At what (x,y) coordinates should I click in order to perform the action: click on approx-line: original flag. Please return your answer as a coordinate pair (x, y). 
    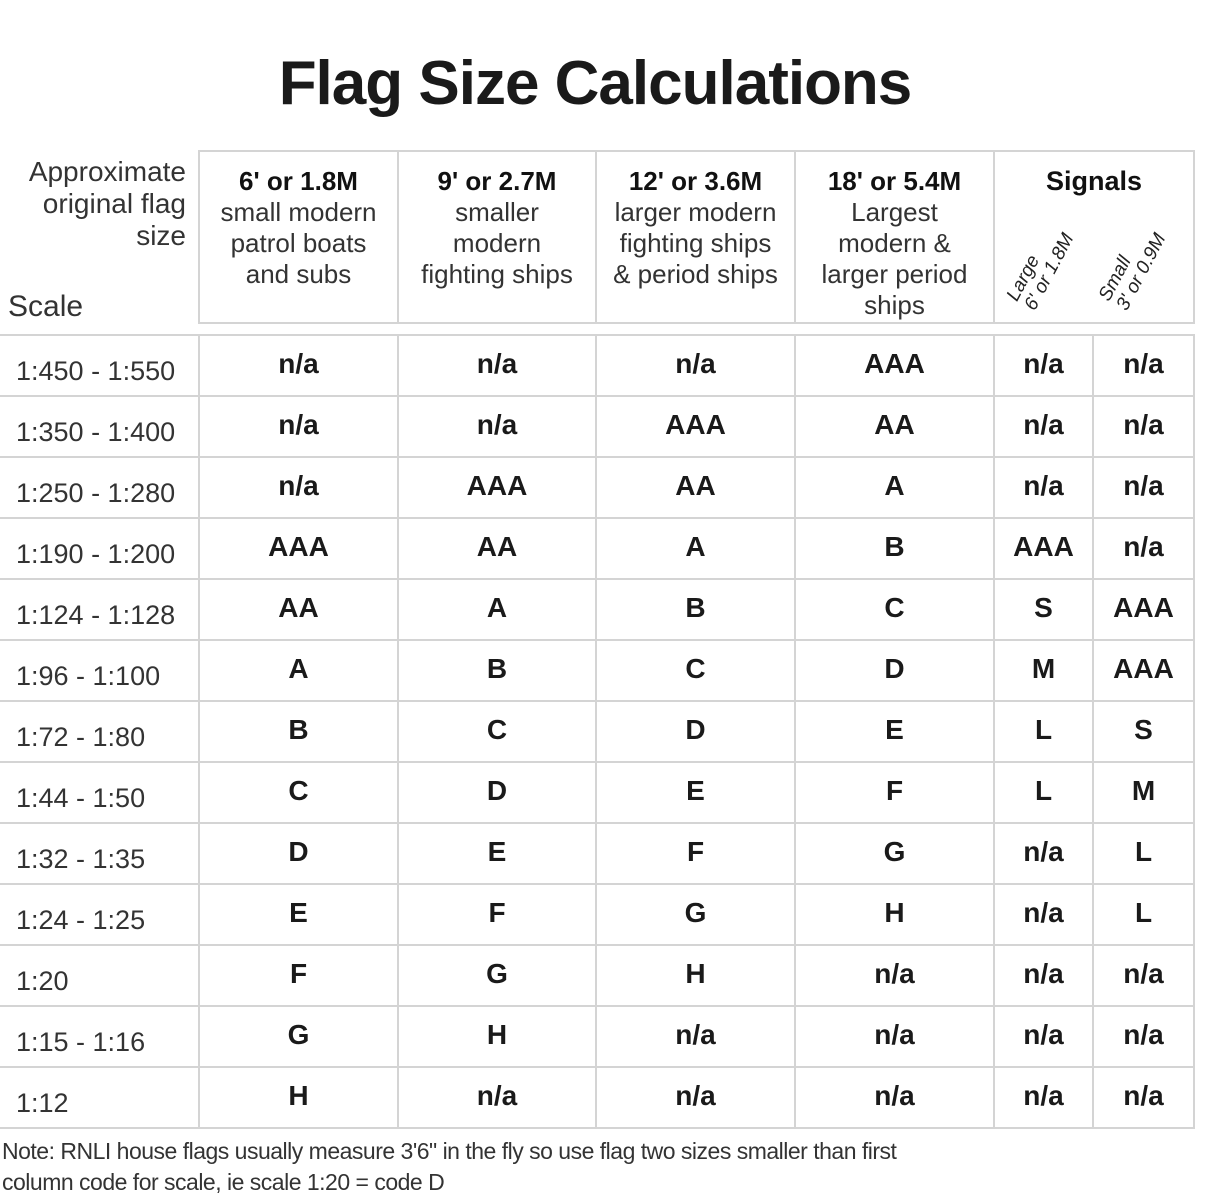
    Looking at the image, I should click on (114, 203).